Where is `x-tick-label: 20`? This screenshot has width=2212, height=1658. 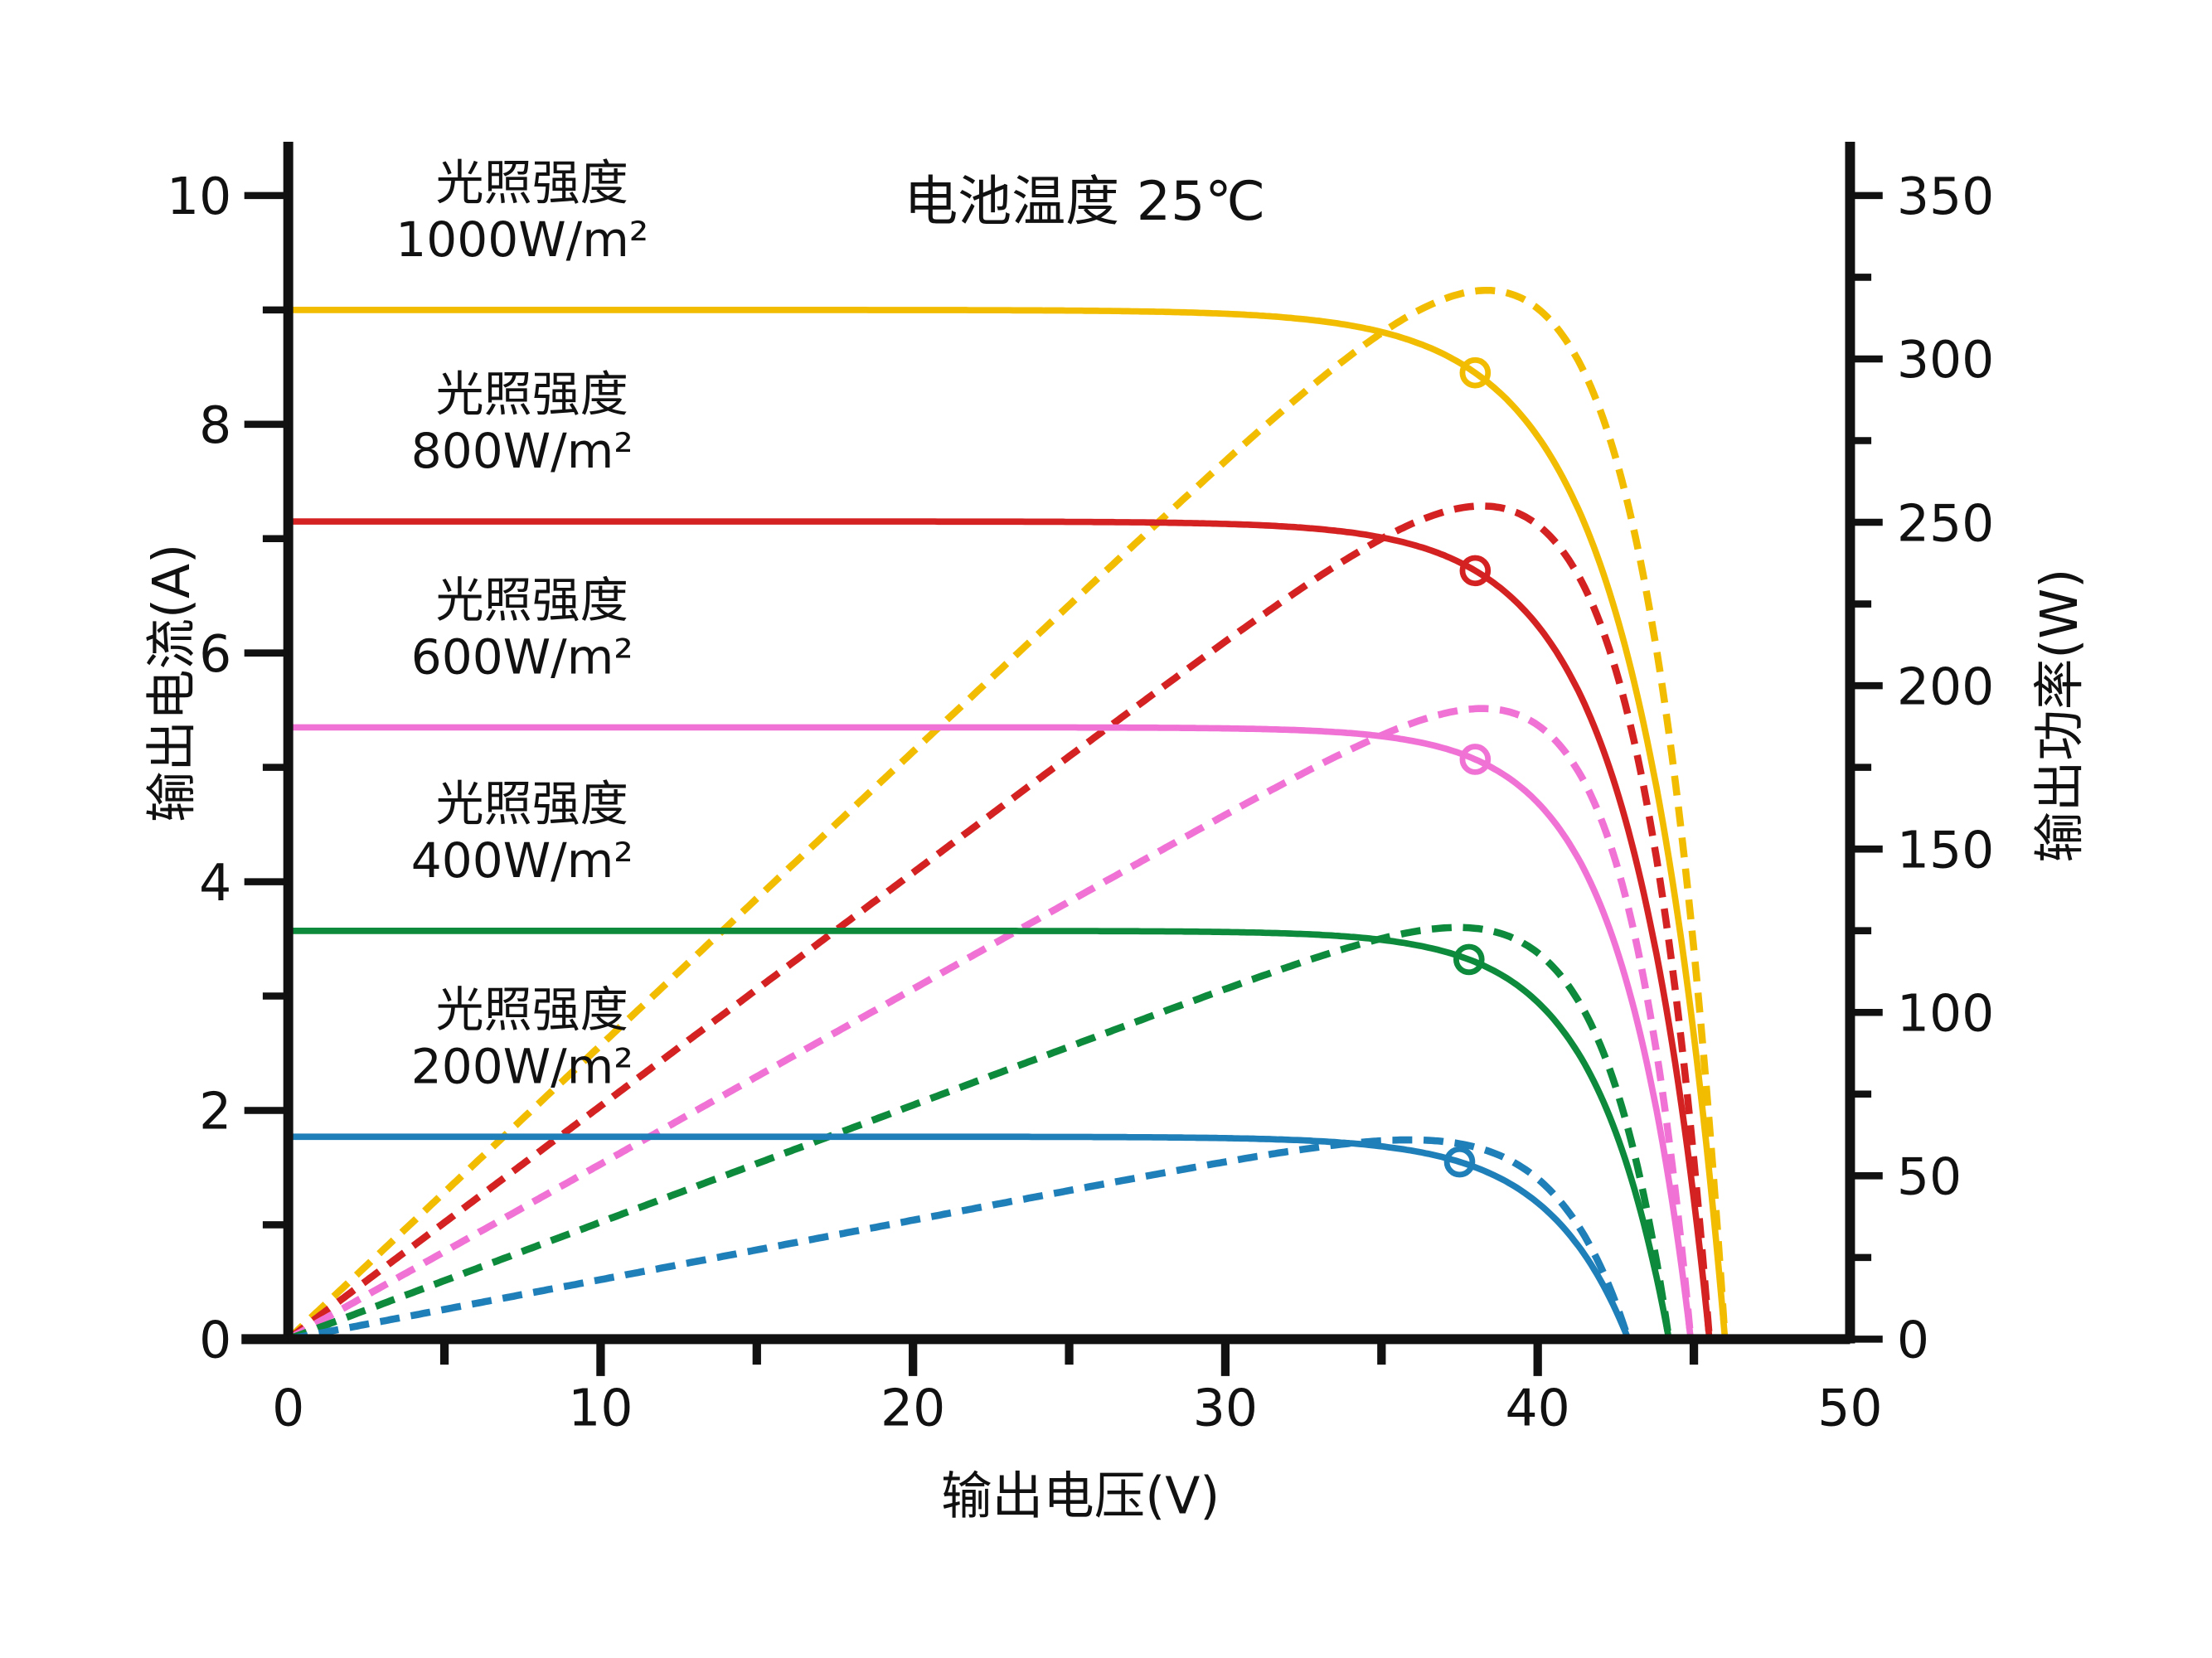 x-tick-label: 20 is located at coordinates (912, 1408).